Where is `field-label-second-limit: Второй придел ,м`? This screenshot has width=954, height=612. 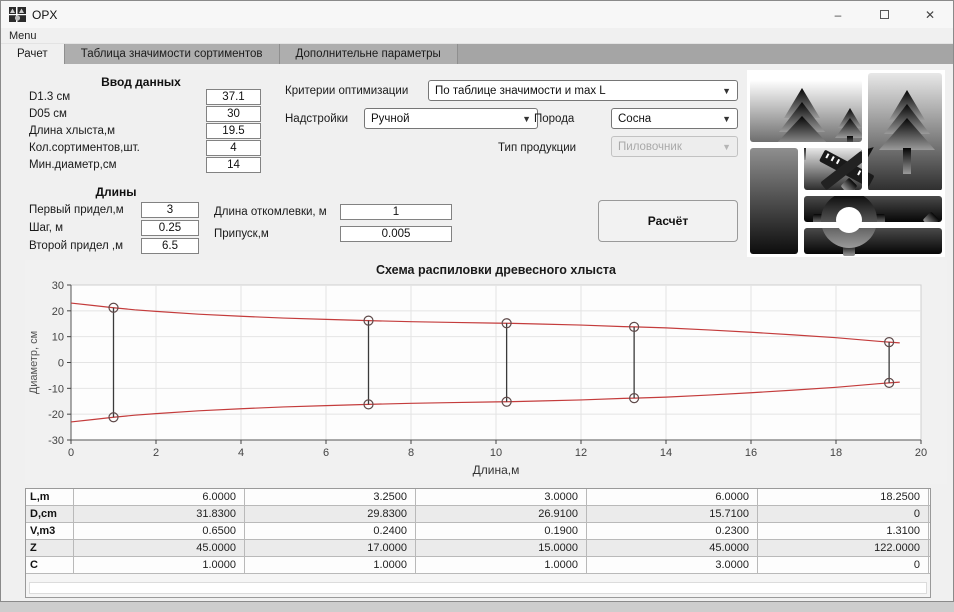 field-label-second-limit: Второй придел ,м is located at coordinates (76, 245).